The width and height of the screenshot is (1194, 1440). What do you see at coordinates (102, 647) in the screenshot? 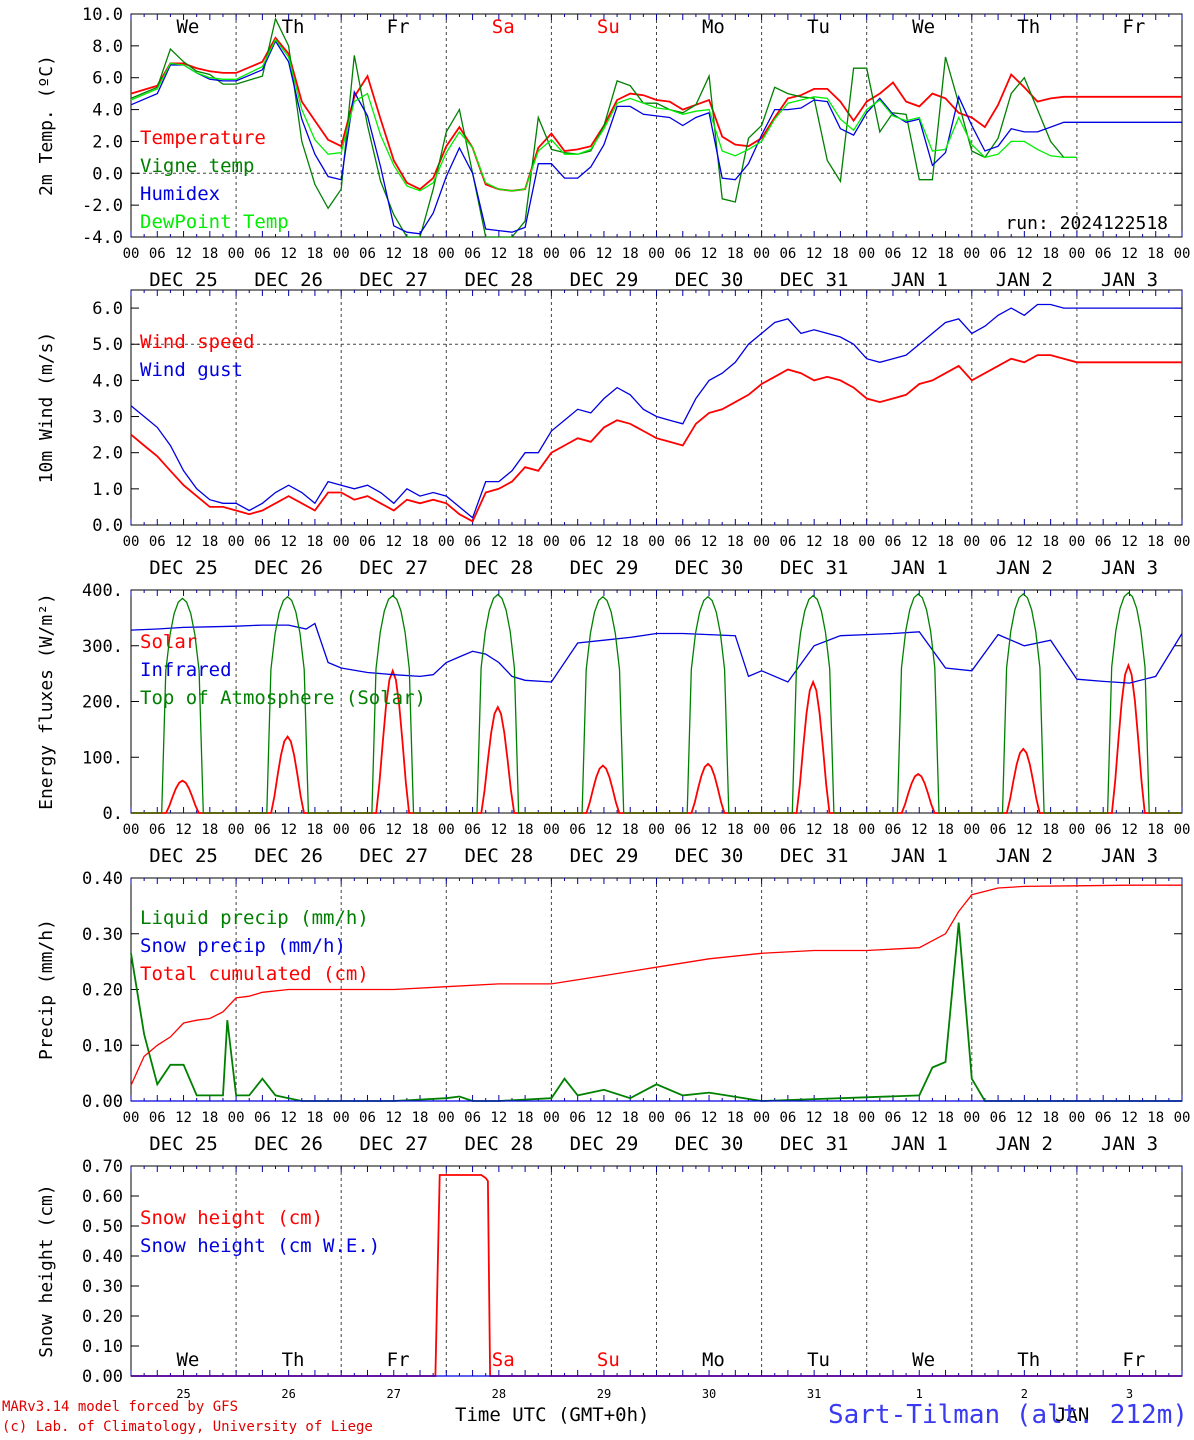
I see `y-tick-label: 300.` at bounding box center [102, 647].